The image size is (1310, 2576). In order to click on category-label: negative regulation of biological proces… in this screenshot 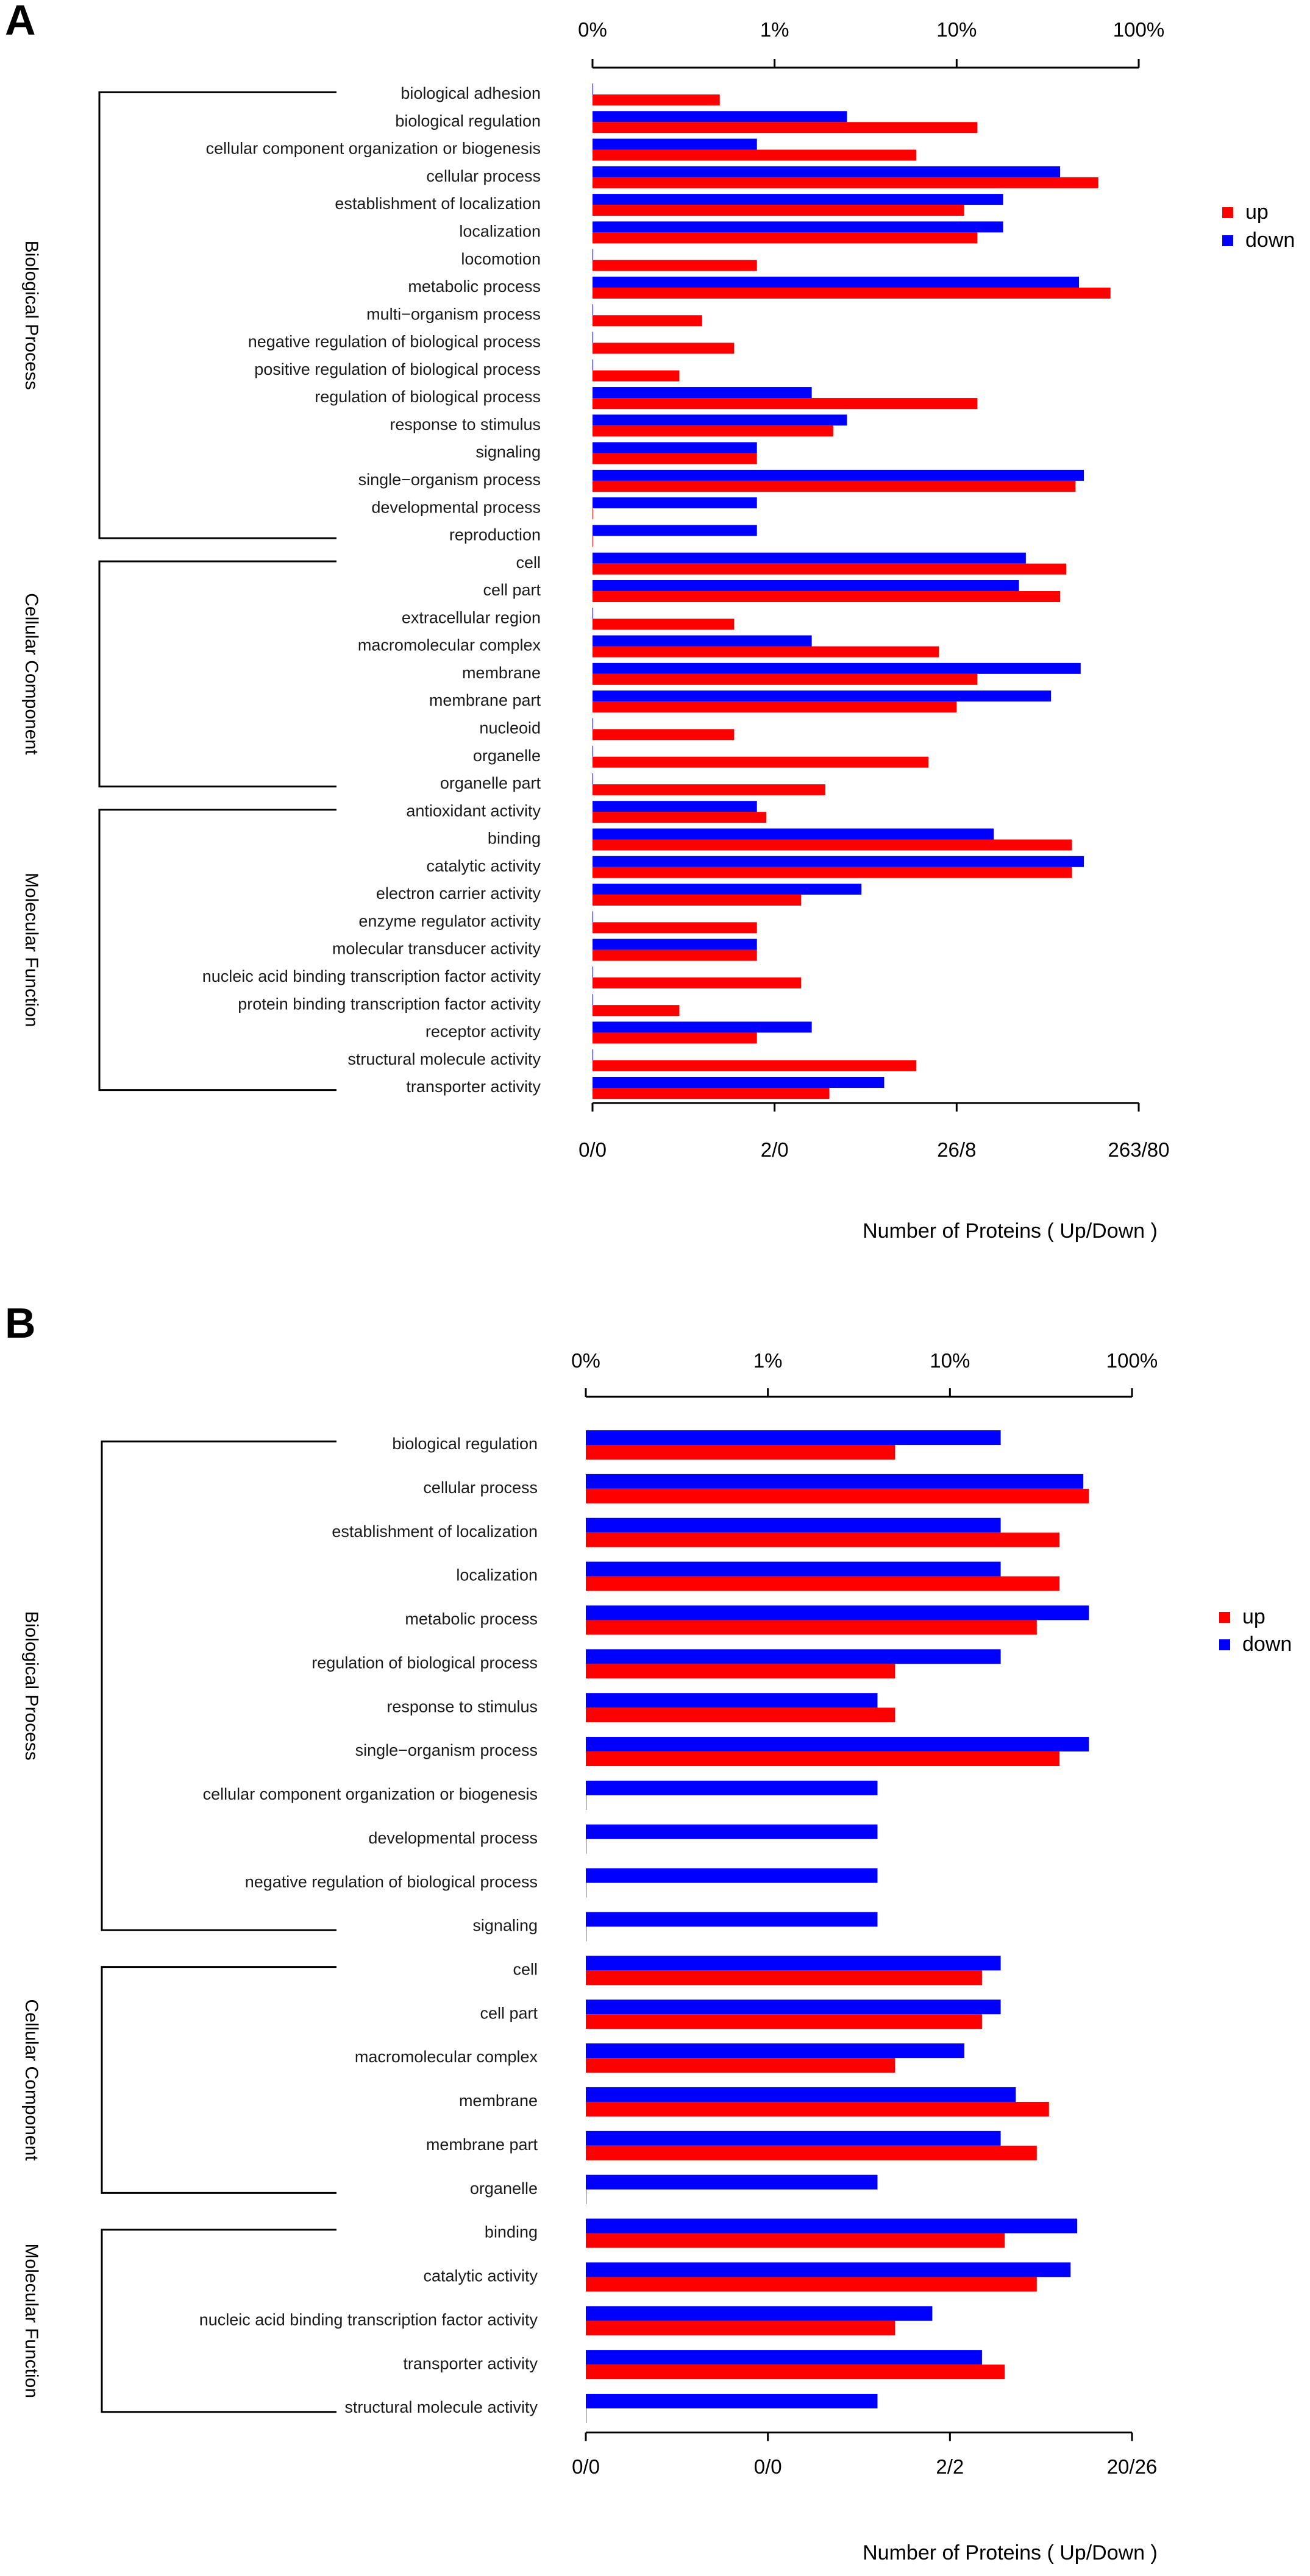, I will do `click(391, 1882)`.